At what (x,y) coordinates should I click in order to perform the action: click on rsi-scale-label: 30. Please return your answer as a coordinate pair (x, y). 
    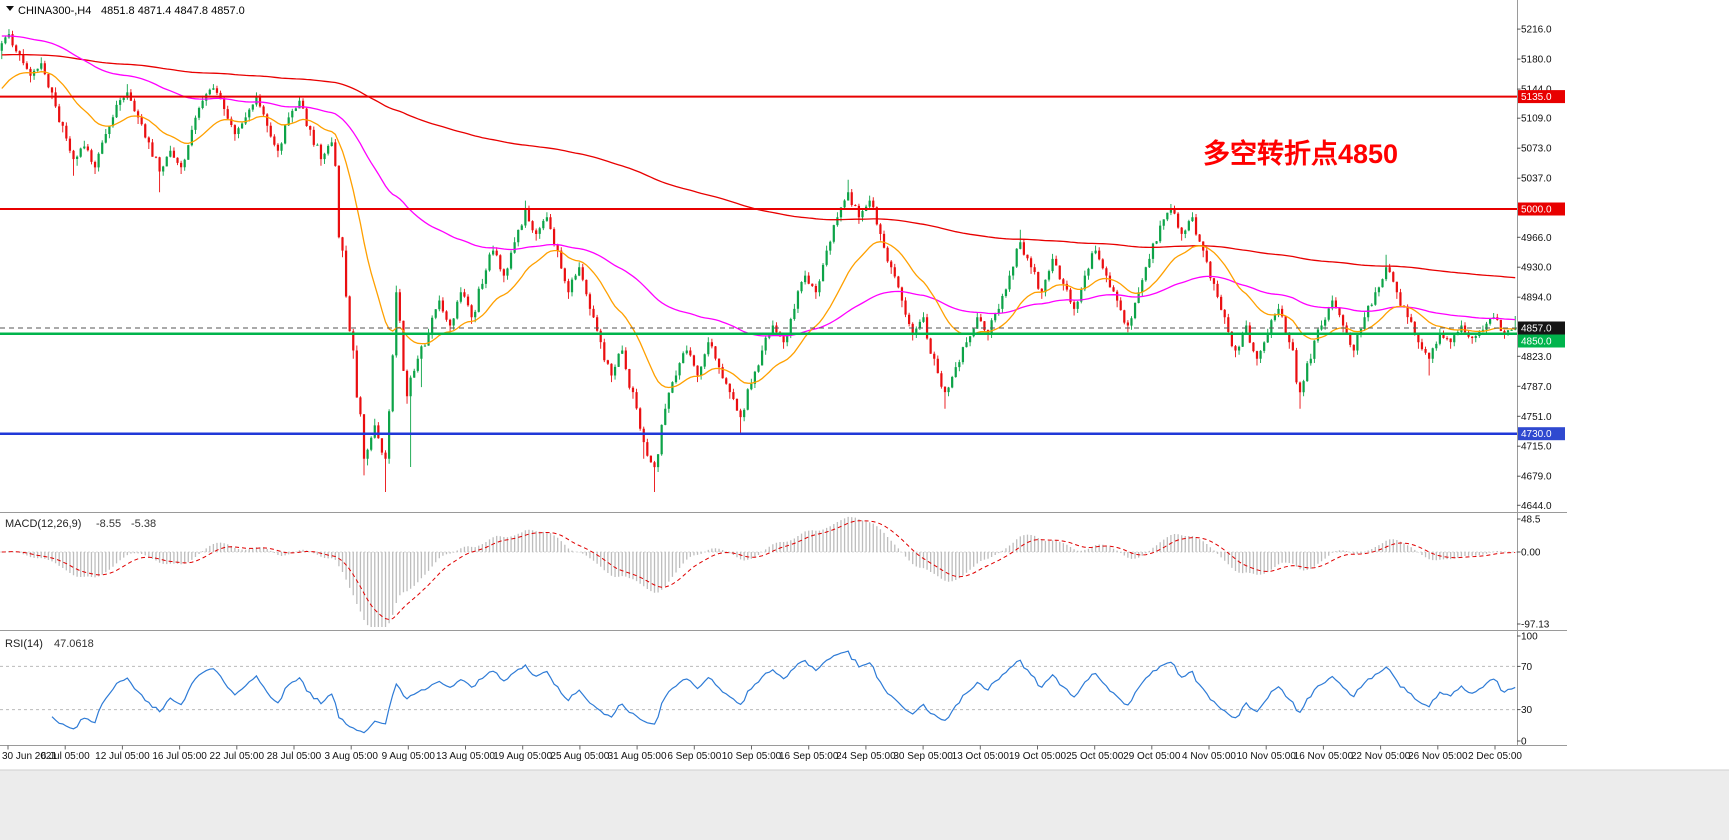
    Looking at the image, I should click on (1527, 710).